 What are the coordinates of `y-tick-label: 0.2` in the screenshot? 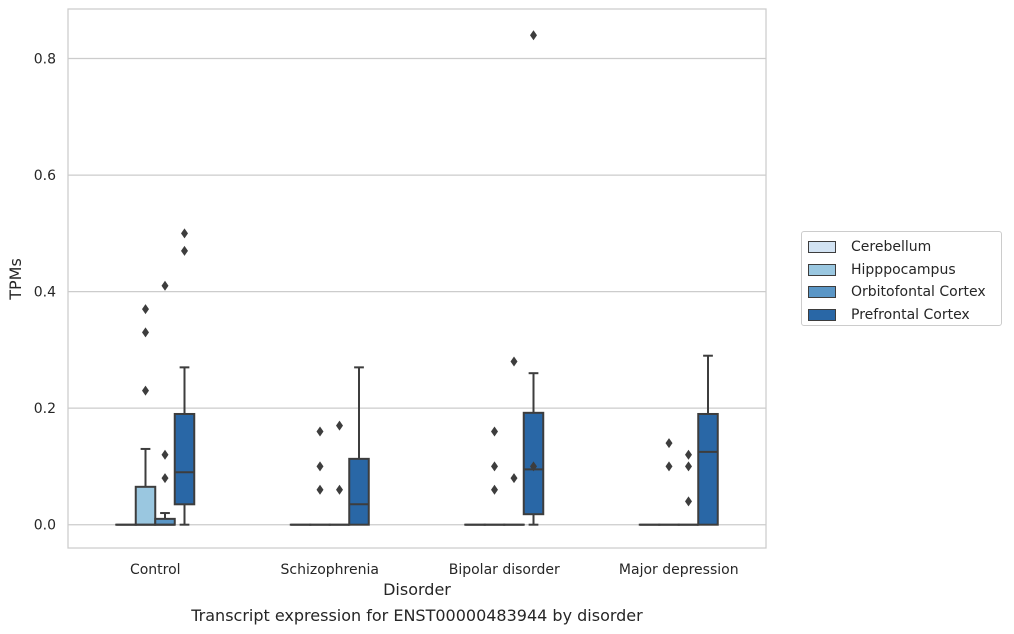 It's located at (45, 409).